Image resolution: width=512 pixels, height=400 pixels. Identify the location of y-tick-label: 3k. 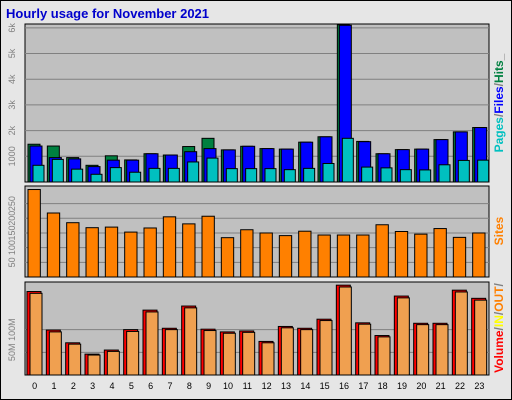
(12, 105).